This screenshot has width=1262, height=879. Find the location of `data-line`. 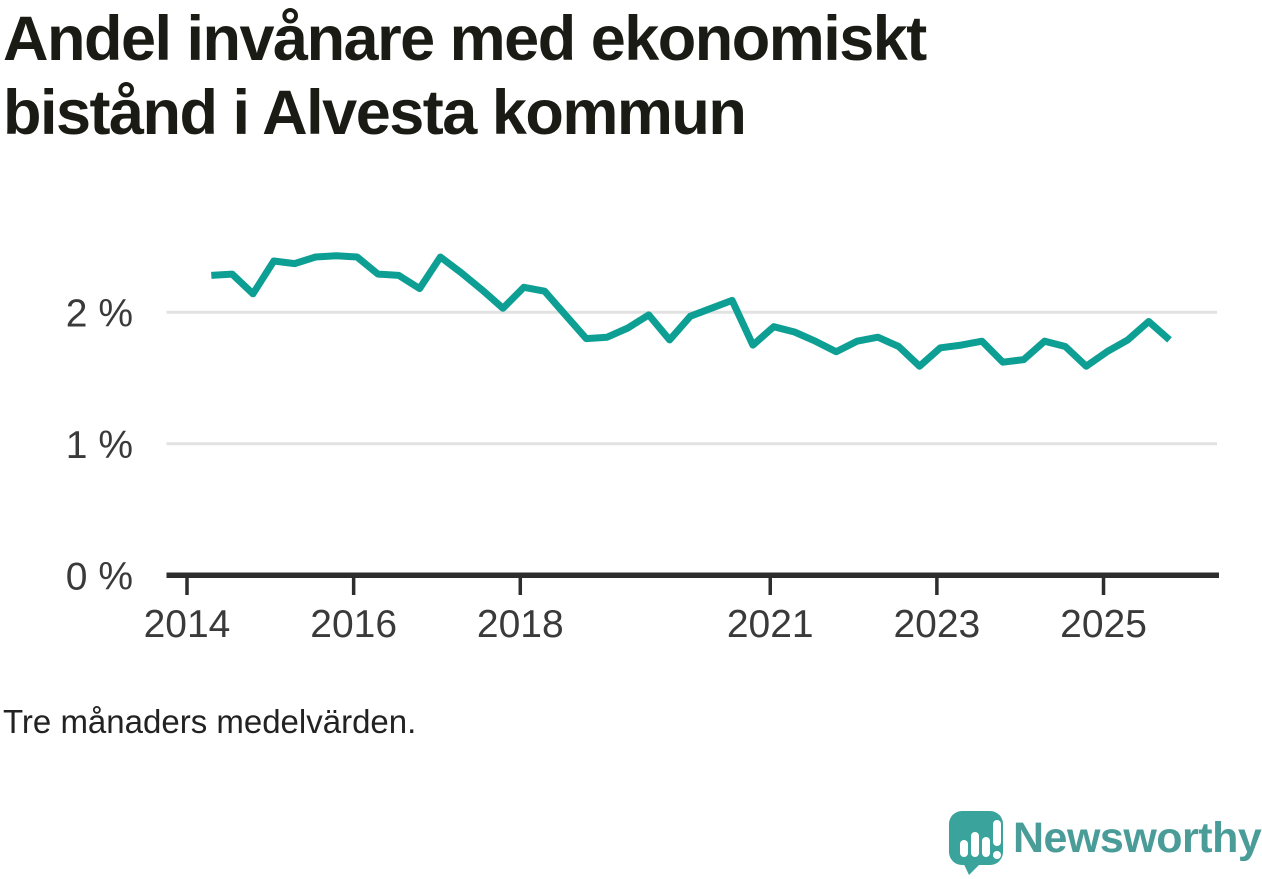

data-line is located at coordinates (691, 311).